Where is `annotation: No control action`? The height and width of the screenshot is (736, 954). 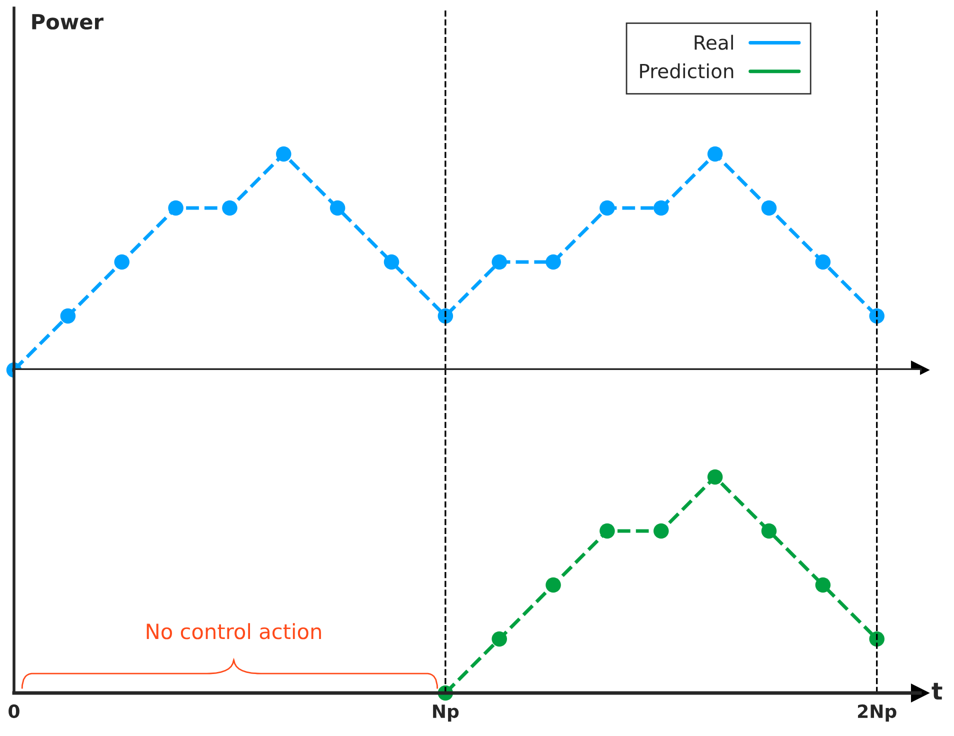
annotation: No control action is located at coordinates (233, 631).